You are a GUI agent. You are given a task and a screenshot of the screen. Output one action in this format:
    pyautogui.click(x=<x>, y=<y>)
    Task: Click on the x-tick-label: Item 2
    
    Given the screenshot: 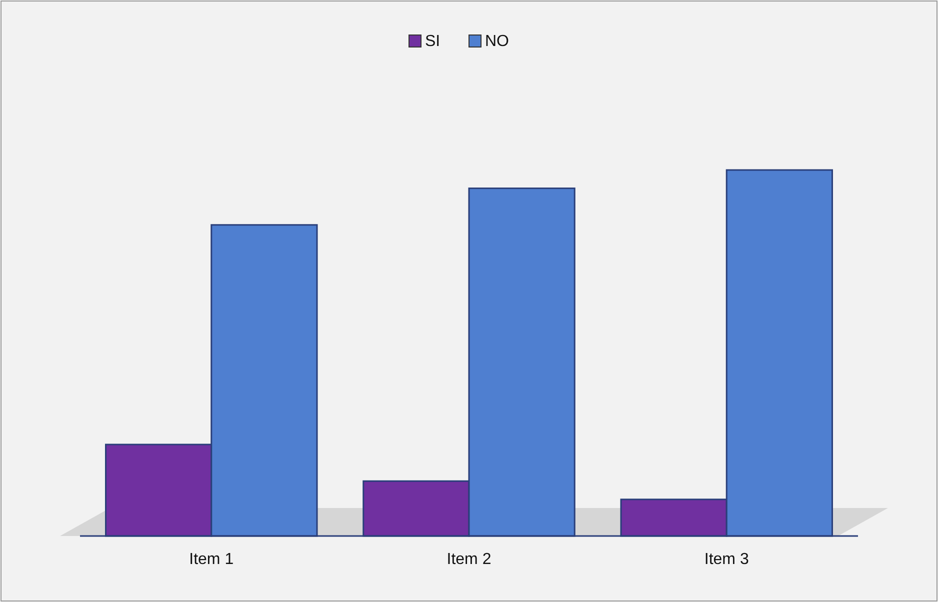 What is the action you would take?
    pyautogui.click(x=469, y=559)
    